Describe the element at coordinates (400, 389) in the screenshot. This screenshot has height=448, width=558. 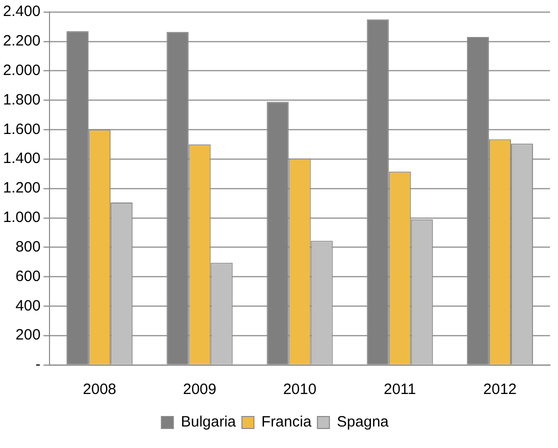
I see `x-tick-label: 2011` at that location.